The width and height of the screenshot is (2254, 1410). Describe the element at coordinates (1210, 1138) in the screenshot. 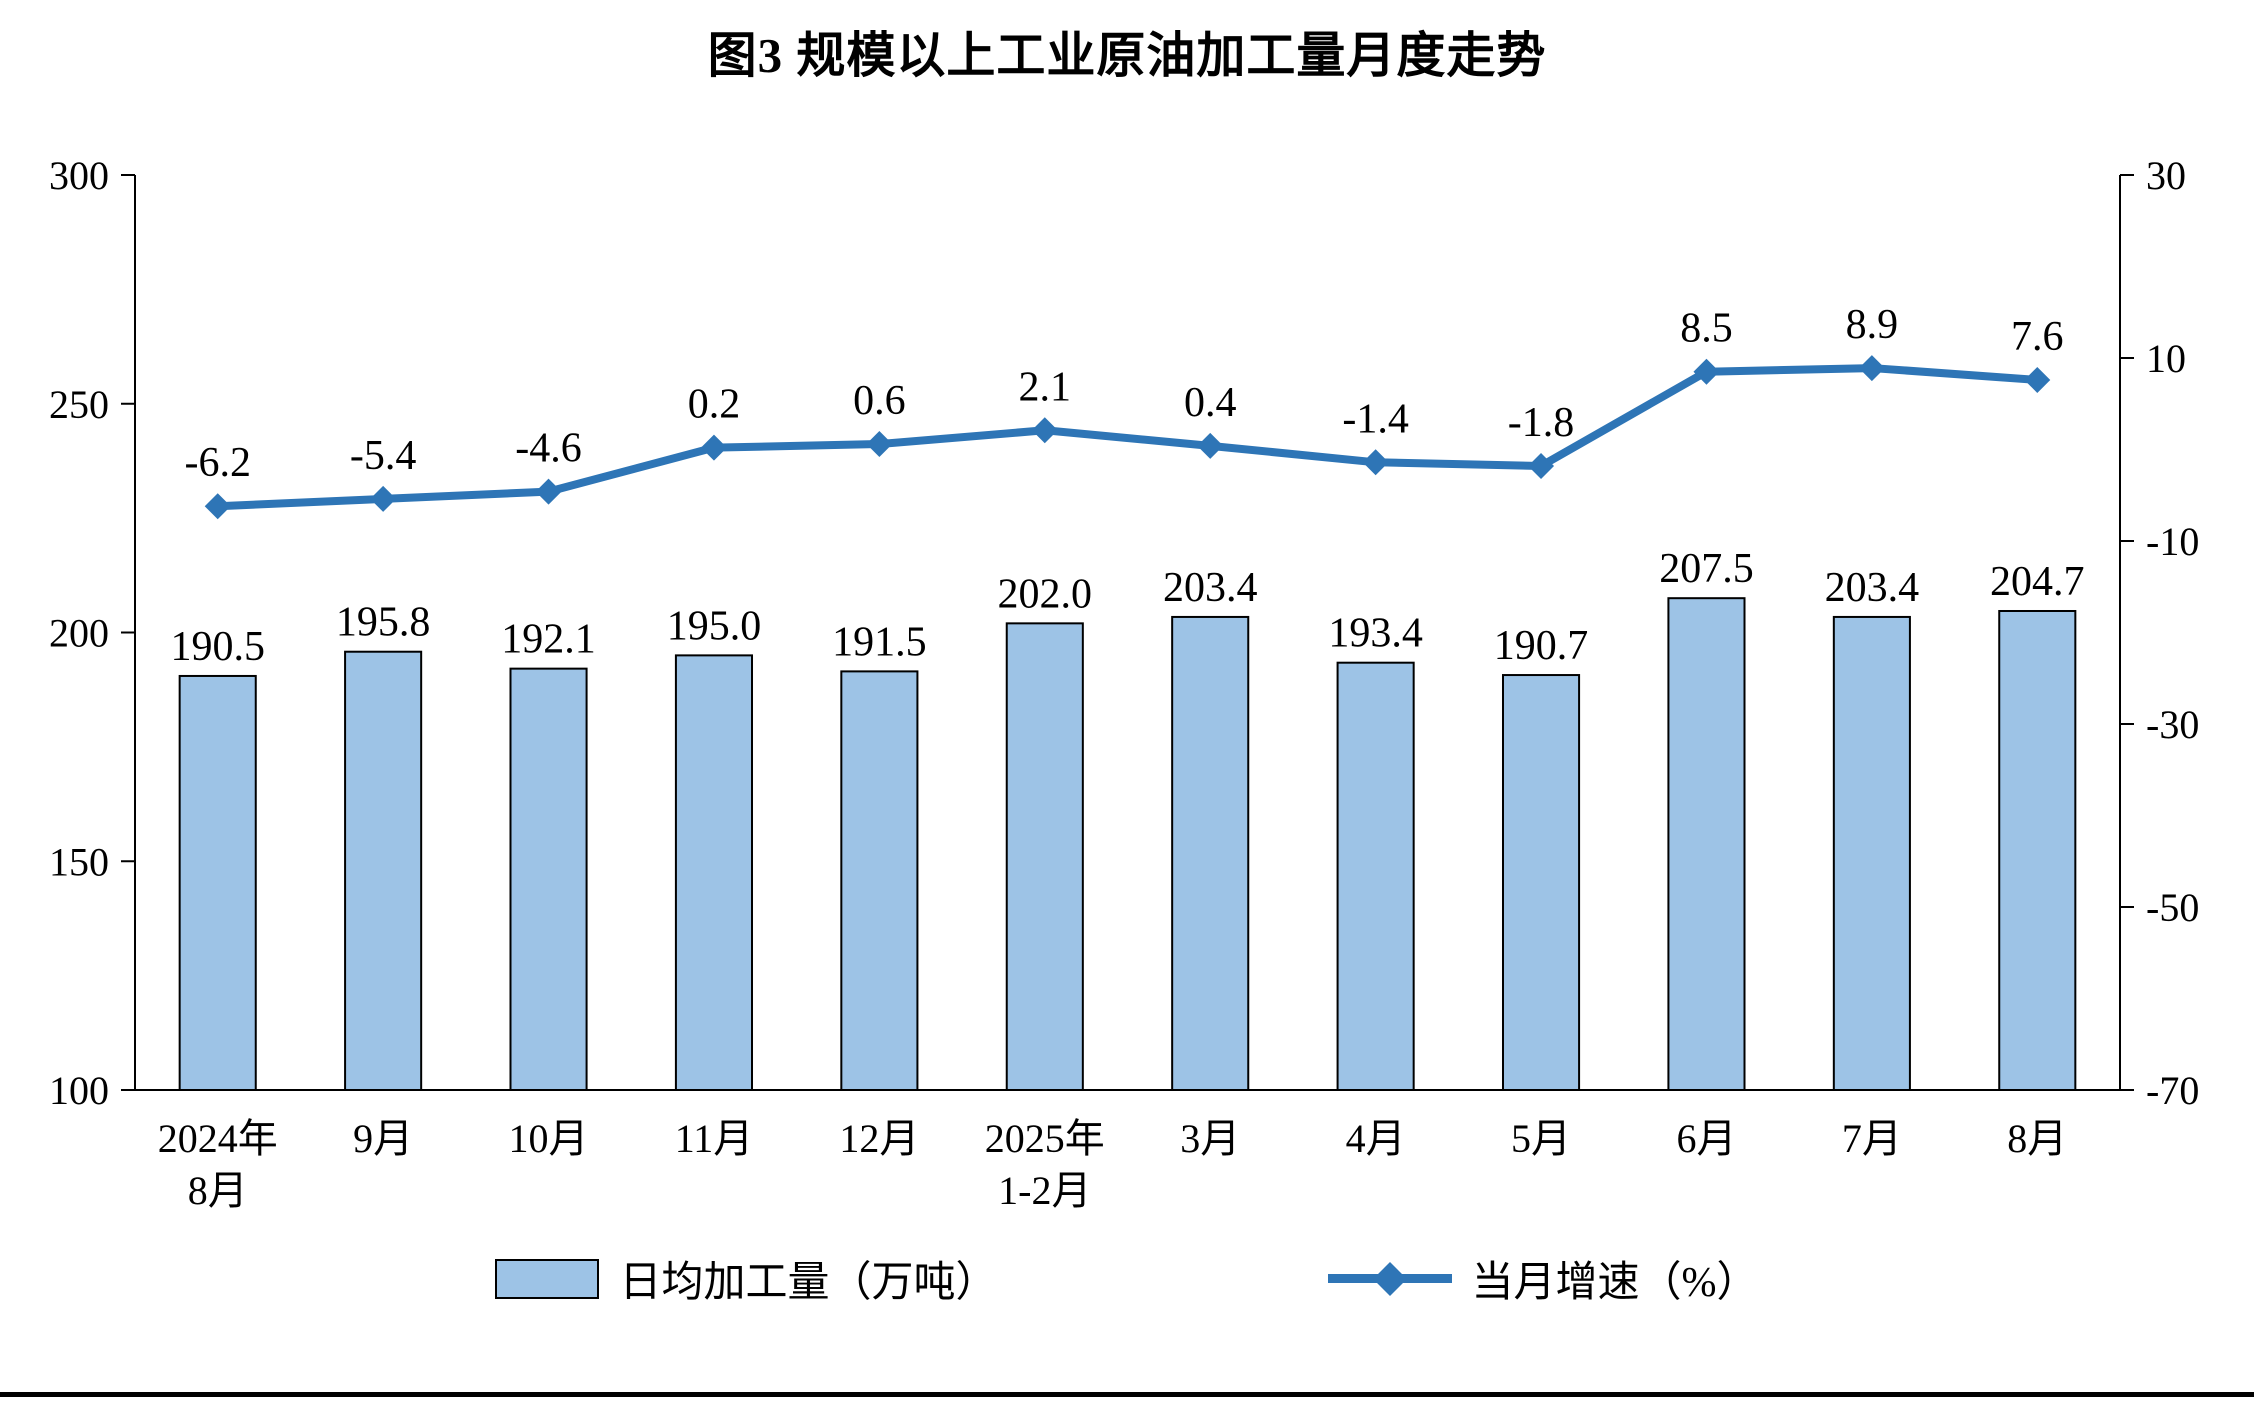

I see `x-axis-category-label: 3月` at that location.